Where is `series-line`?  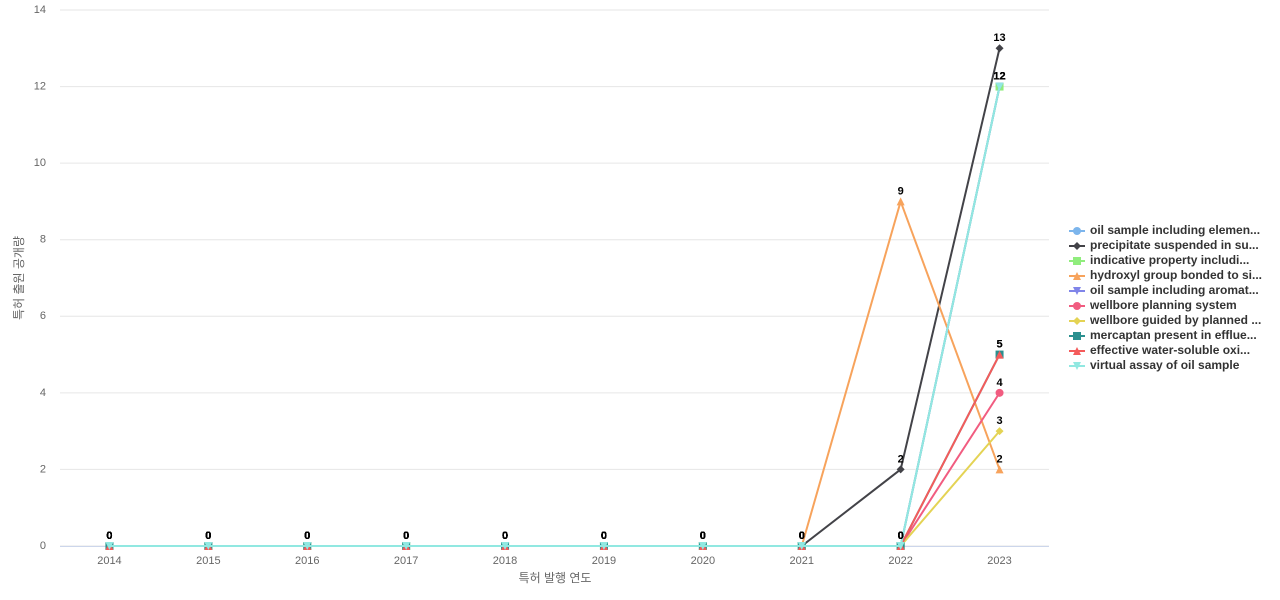
series-line is located at coordinates (555, 488).